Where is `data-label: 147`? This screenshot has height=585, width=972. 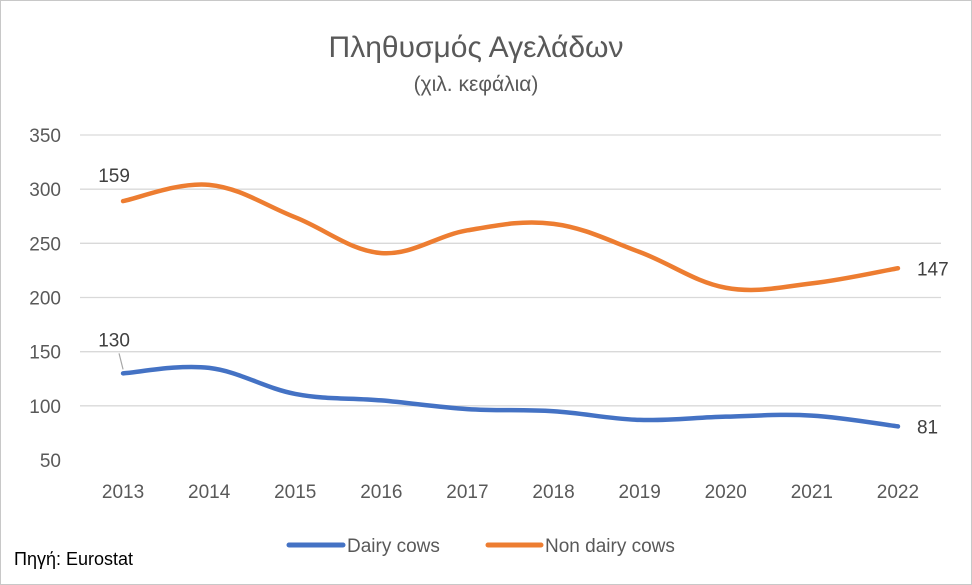 data-label: 147 is located at coordinates (933, 269).